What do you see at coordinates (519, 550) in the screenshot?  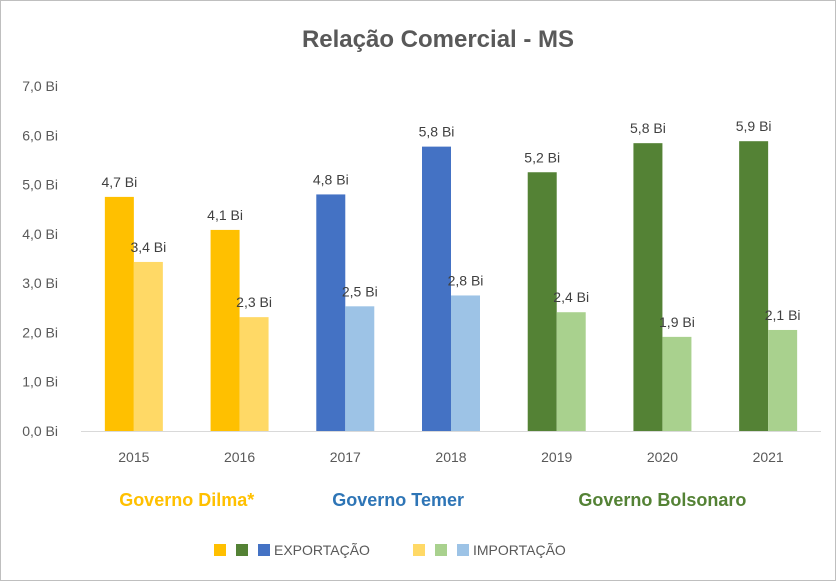 I see `import-legend-label: IMPORTAÇÃO` at bounding box center [519, 550].